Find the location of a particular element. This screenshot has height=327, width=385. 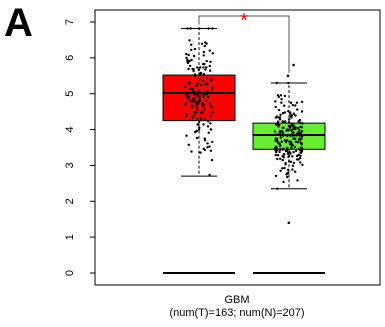

significance-bracket: * is located at coordinates (244, 41).